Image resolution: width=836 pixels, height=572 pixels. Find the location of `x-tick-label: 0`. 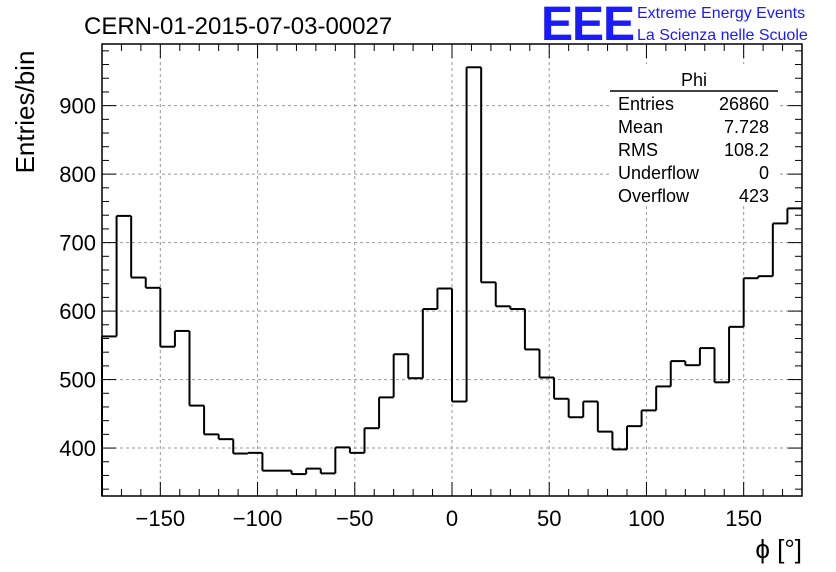

x-tick-label: 0 is located at coordinates (452, 518).